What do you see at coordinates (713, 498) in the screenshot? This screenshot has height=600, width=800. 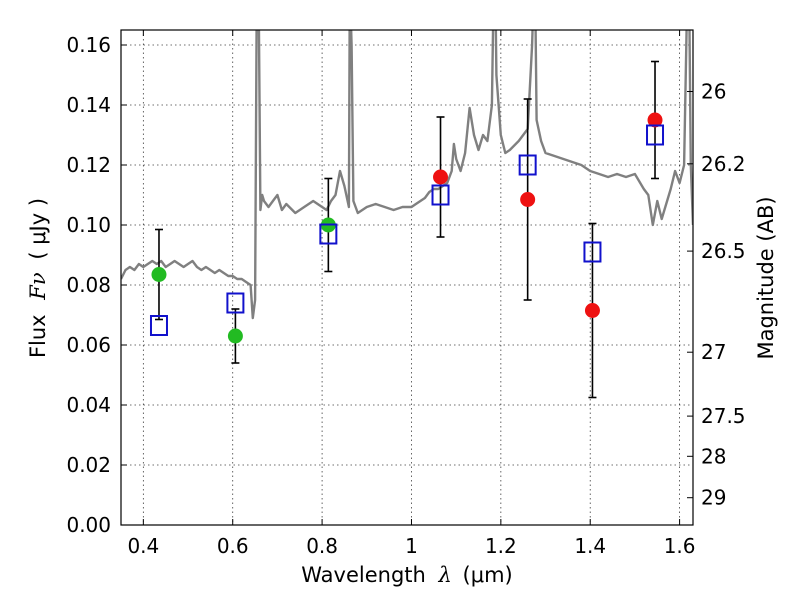 I see `y2-tick-label: 29` at bounding box center [713, 498].